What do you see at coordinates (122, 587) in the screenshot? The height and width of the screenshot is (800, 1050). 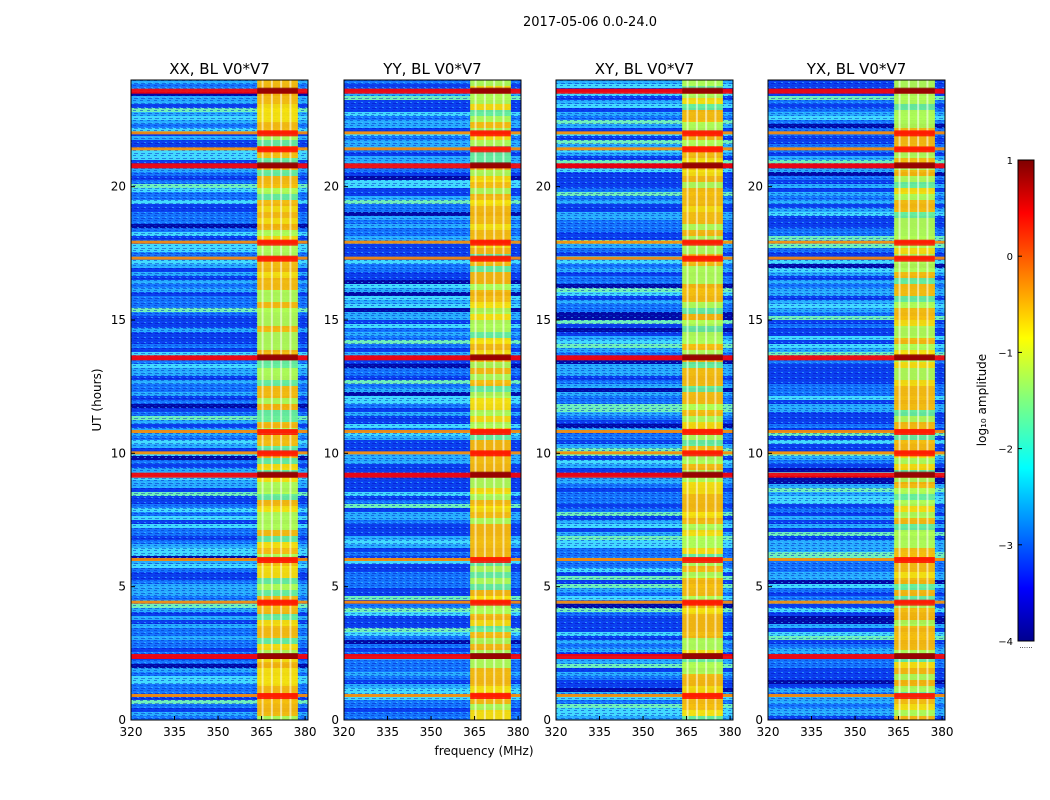 I see `y-tick-label: 5` at bounding box center [122, 587].